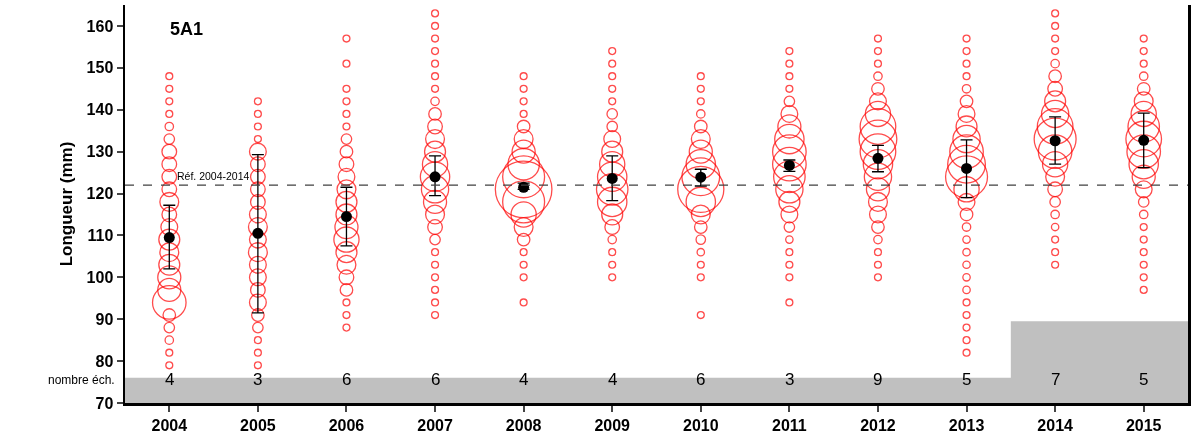 This screenshot has width=1191, height=444. Describe the element at coordinates (1056, 379) in the screenshot. I see `annotation: 7` at that location.